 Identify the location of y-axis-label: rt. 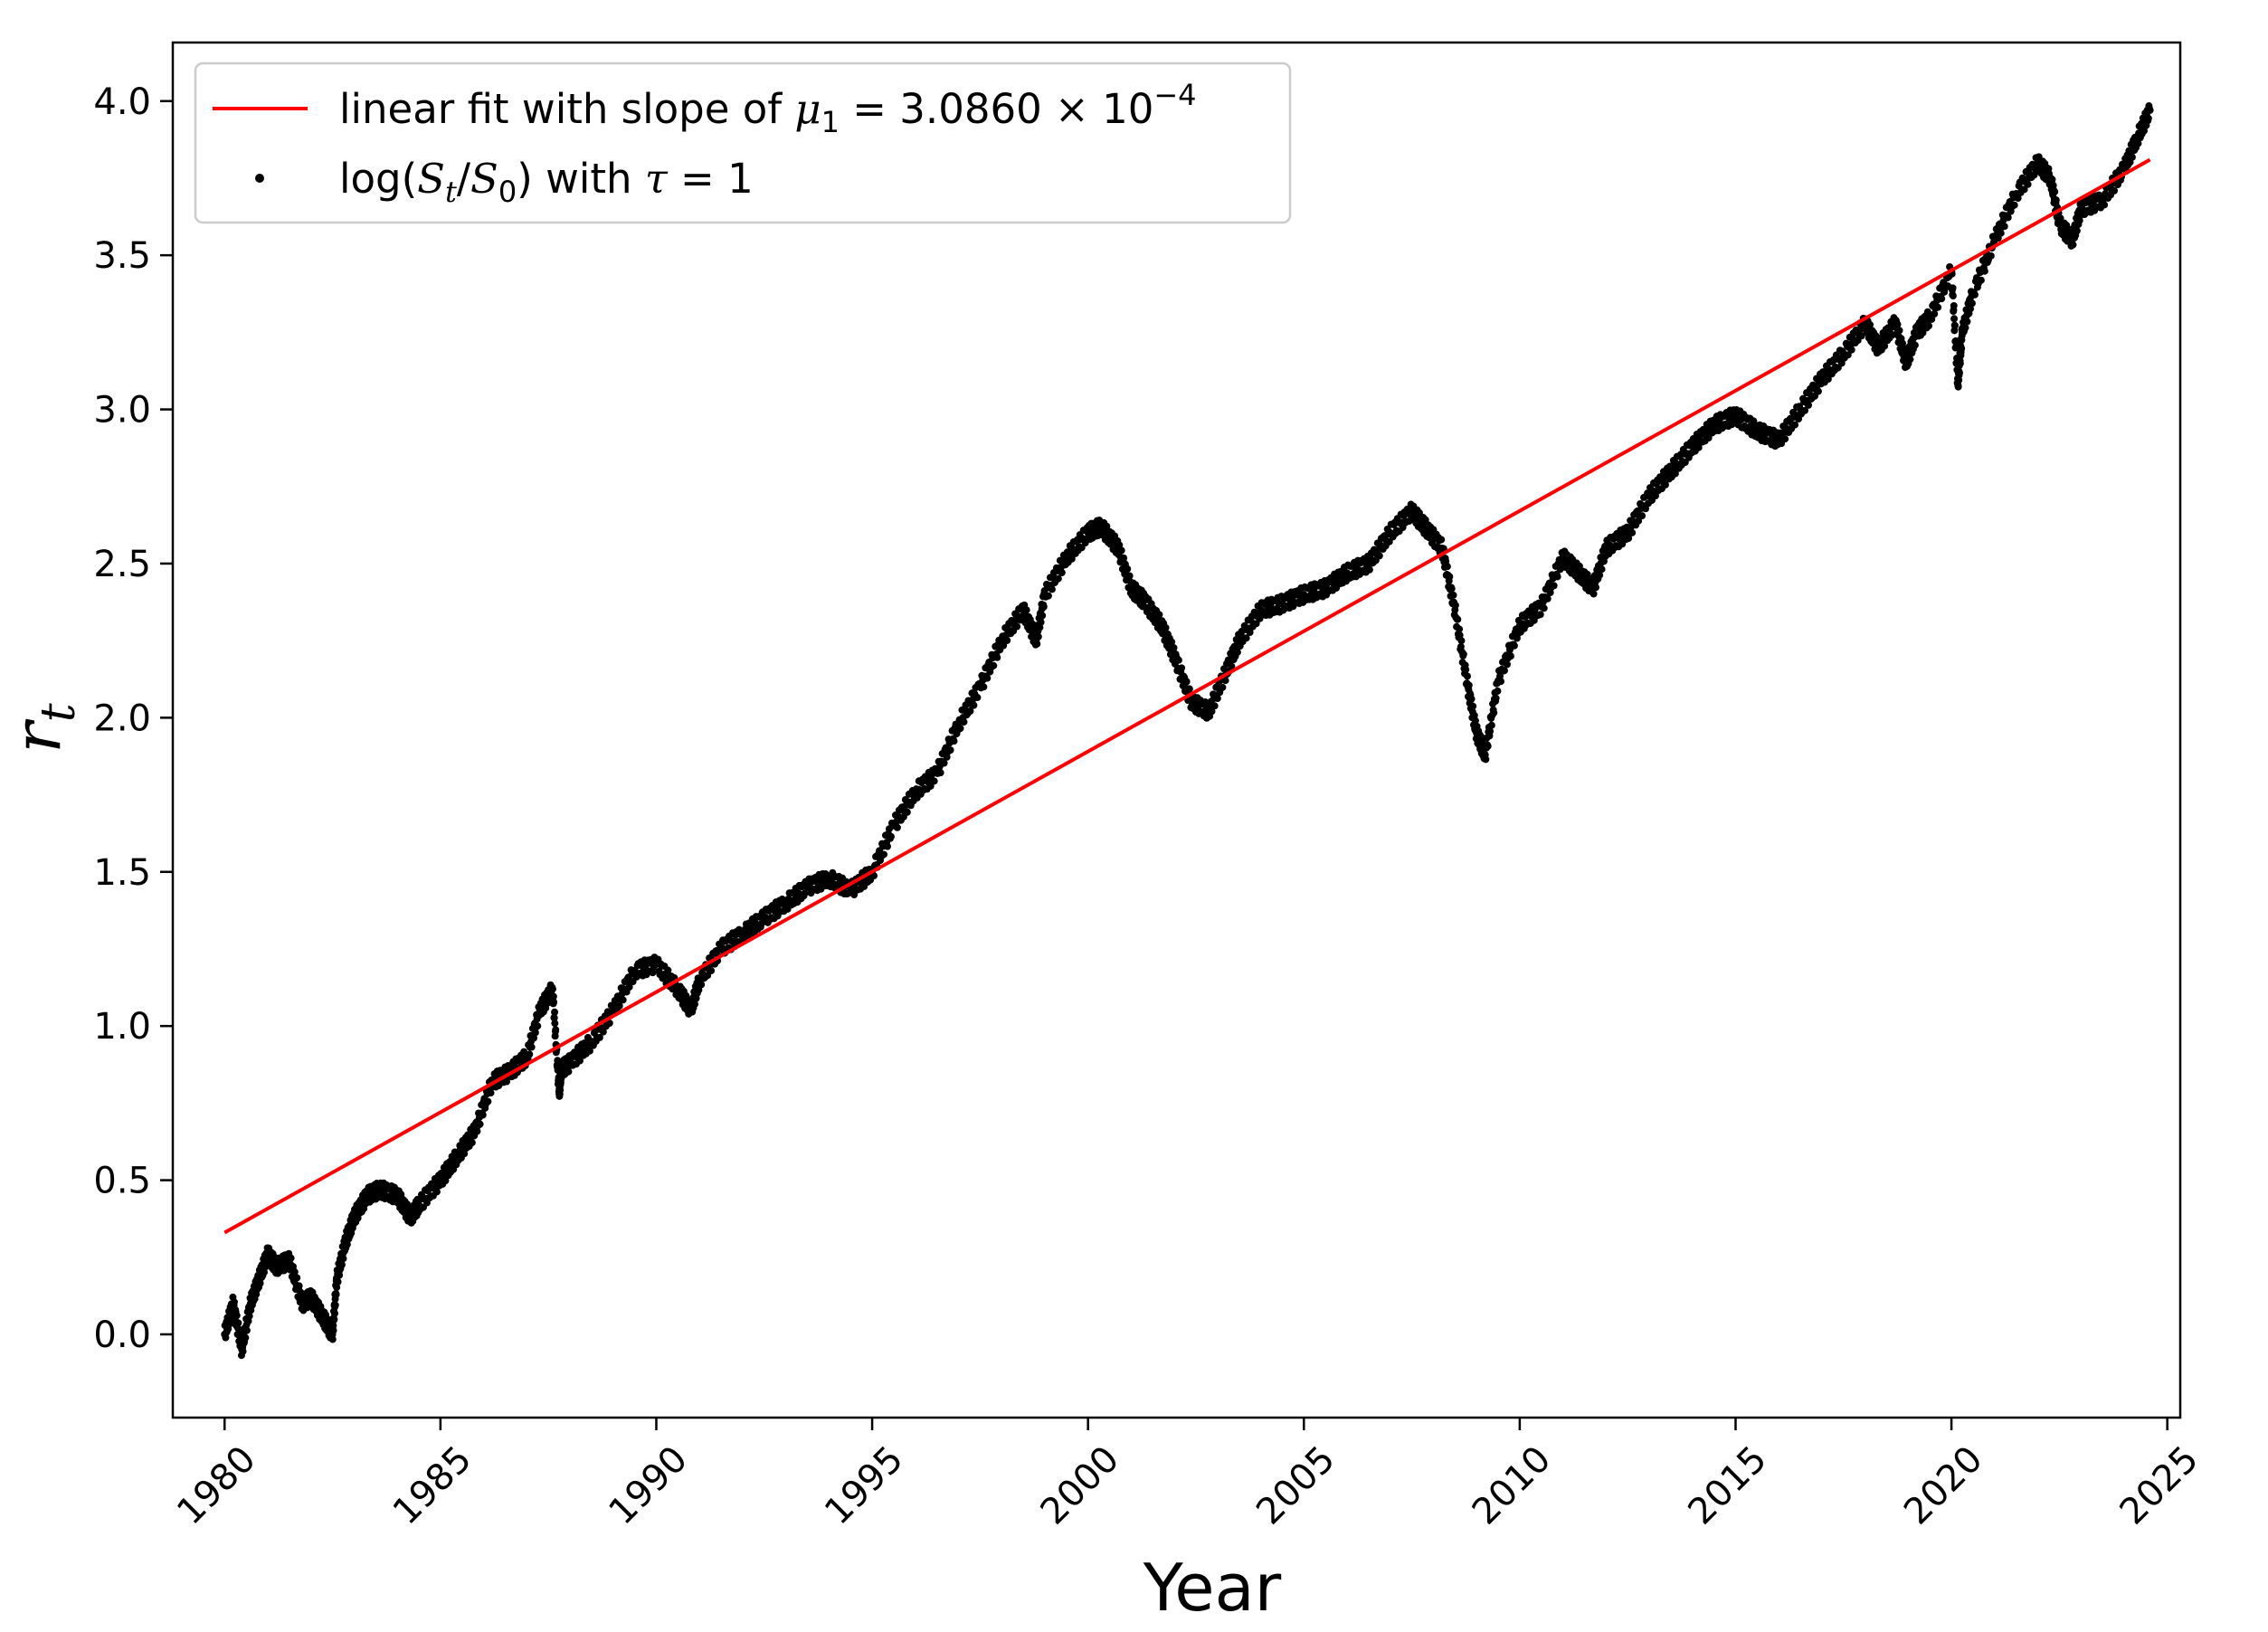
(43, 728).